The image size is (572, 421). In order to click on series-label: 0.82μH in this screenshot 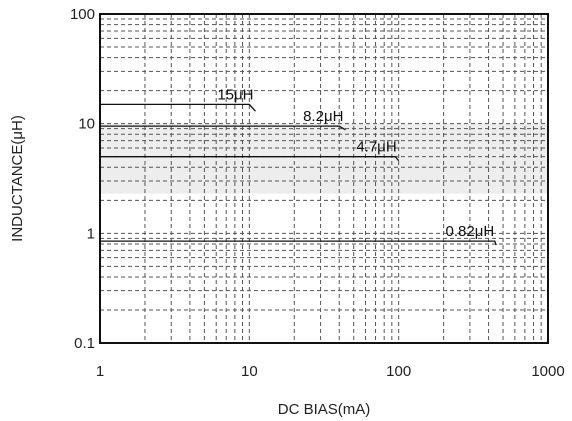, I will do `click(470, 231)`.